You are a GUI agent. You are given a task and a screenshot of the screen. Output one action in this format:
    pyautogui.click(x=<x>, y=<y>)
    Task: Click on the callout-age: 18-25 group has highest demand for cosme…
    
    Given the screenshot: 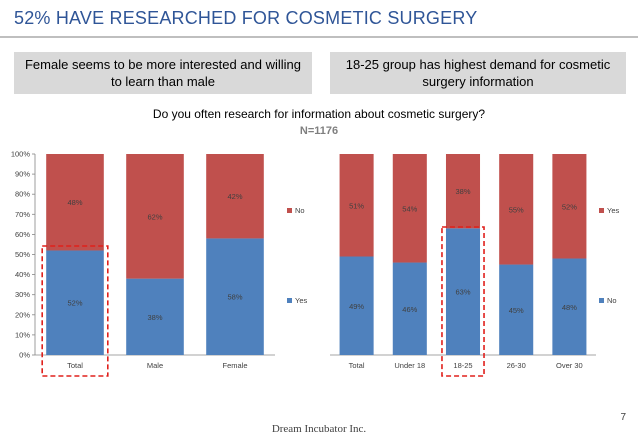 What is the action you would take?
    pyautogui.click(x=478, y=73)
    